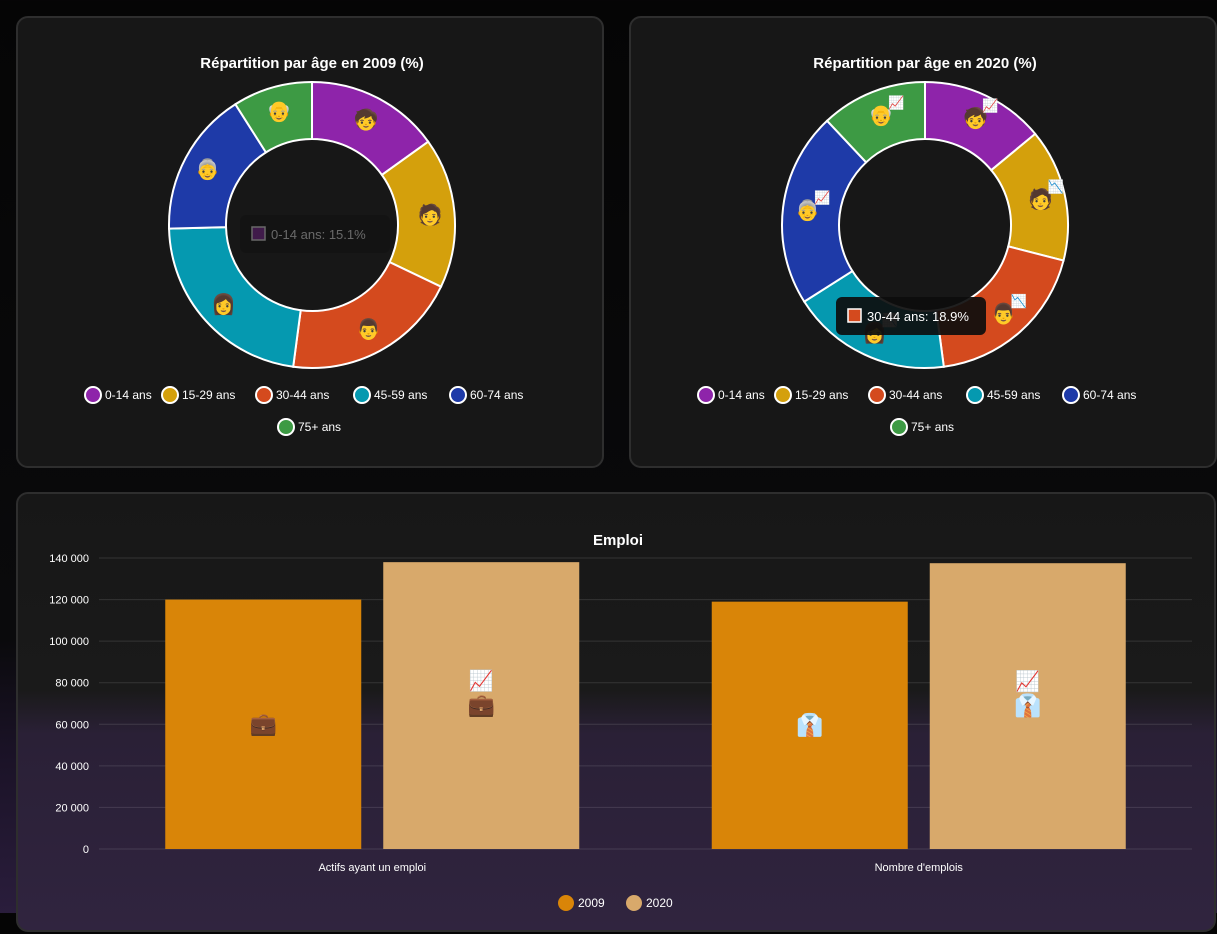 Image resolution: width=1217 pixels, height=934 pixels. I want to click on age-2009-title: Répartition par âge en 2009 (%), so click(311, 63).